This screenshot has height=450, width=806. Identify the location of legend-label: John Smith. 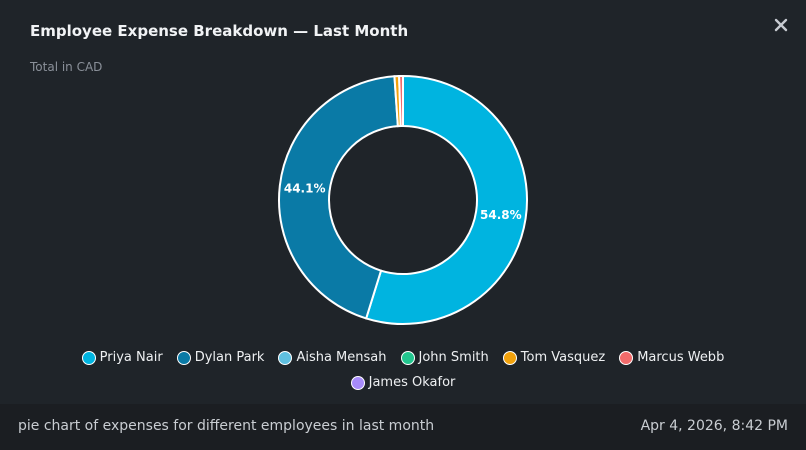
(453, 357).